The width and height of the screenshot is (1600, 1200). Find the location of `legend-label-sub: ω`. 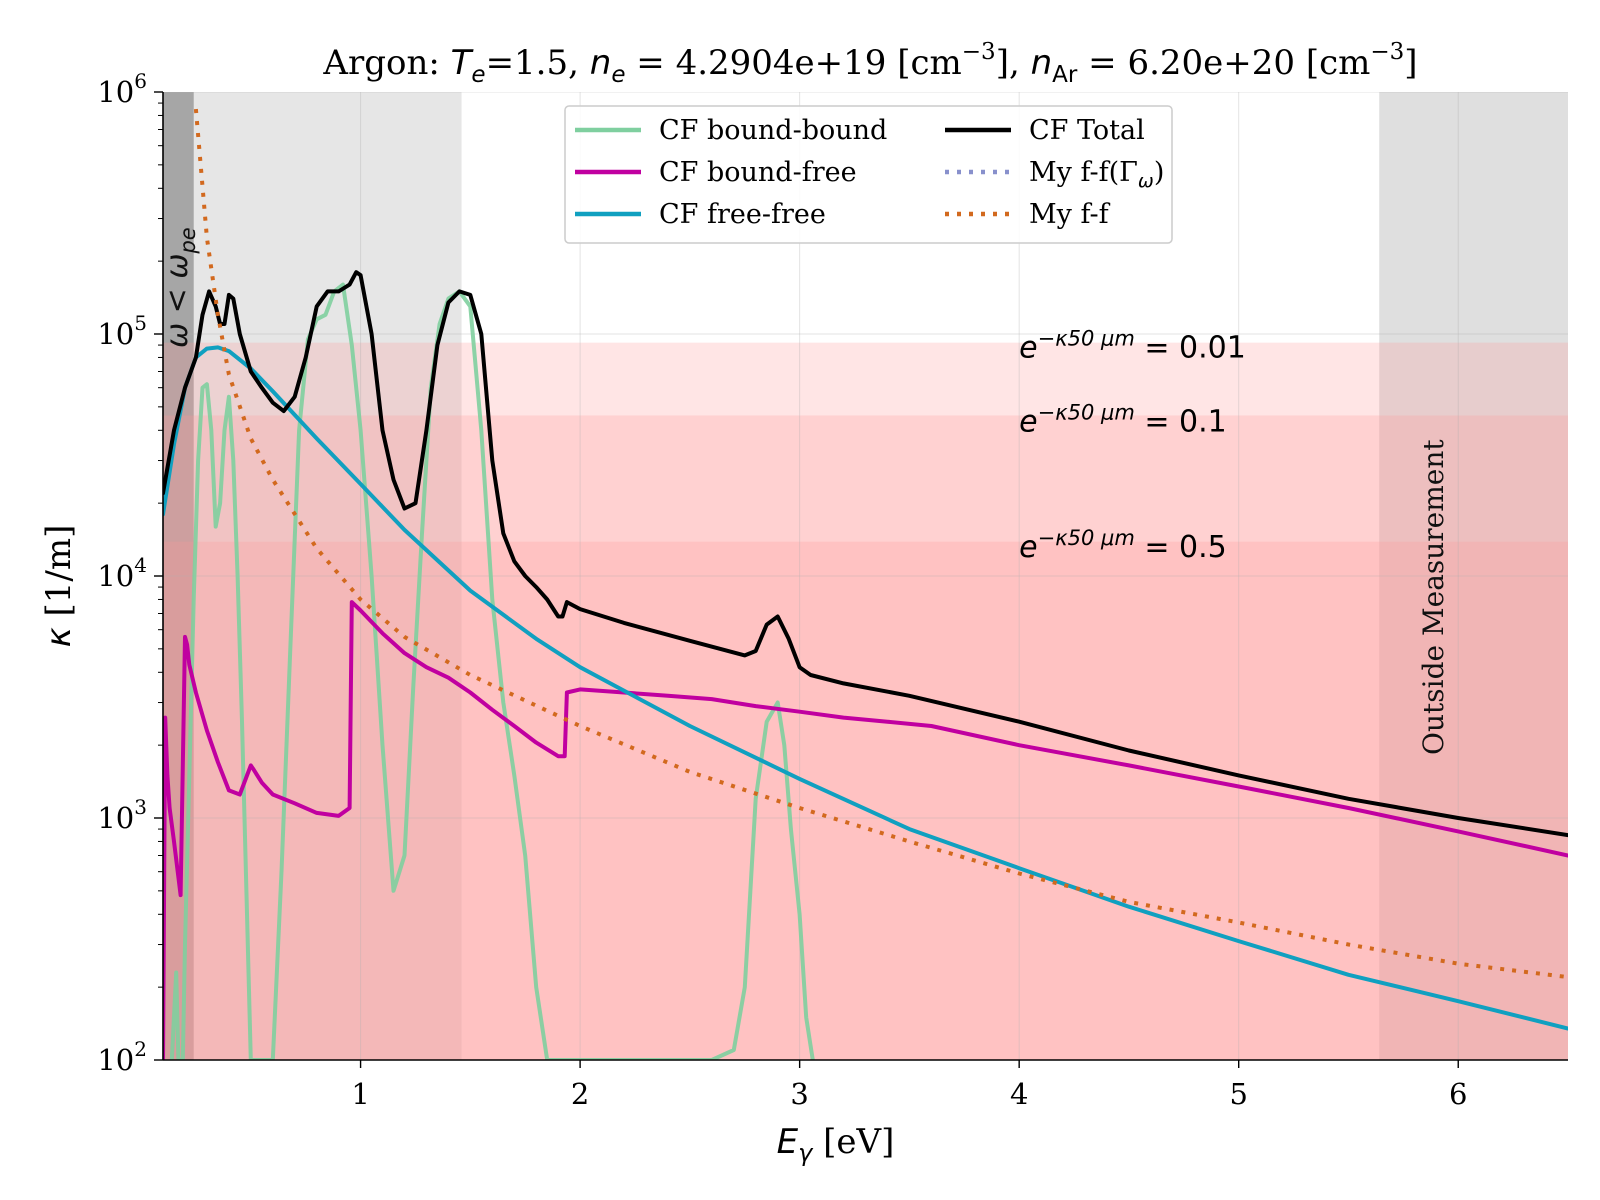

legend-label-sub: ω is located at coordinates (1146, 181).